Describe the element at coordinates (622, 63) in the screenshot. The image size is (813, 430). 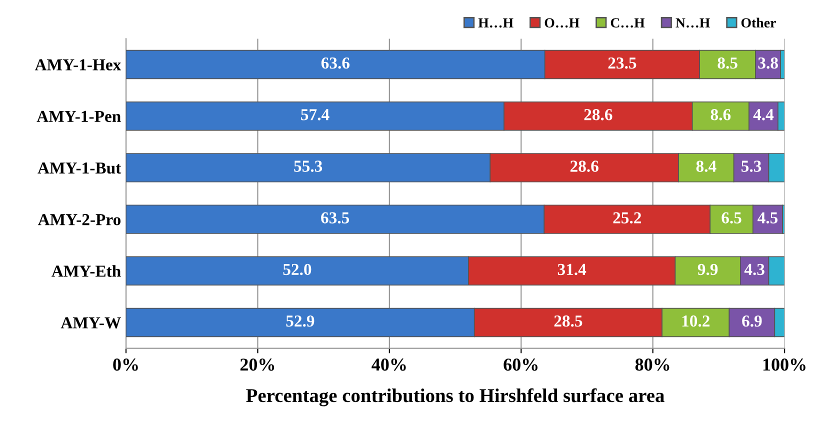
I see `data-label: 23.5` at that location.